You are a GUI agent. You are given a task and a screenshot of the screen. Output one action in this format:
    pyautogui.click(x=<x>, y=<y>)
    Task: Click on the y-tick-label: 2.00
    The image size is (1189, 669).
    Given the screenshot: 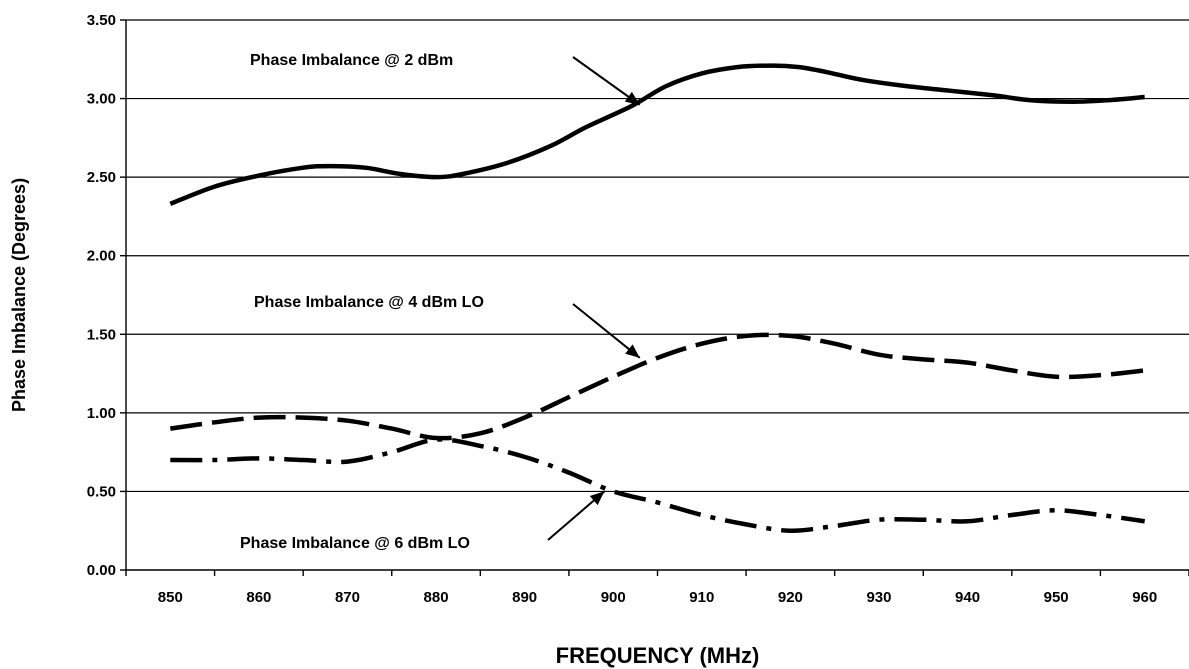 What is the action you would take?
    pyautogui.click(x=101, y=256)
    